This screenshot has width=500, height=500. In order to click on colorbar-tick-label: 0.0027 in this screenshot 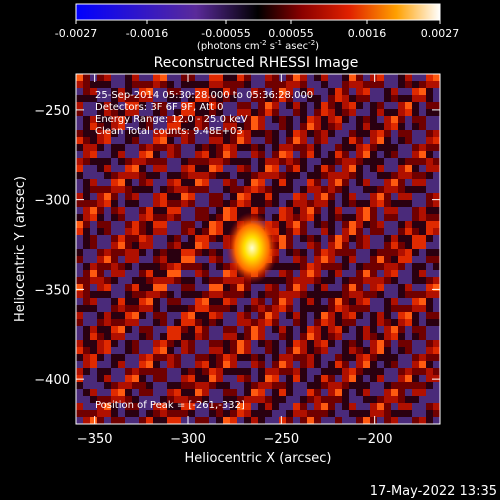, I will do `click(440, 33)`.